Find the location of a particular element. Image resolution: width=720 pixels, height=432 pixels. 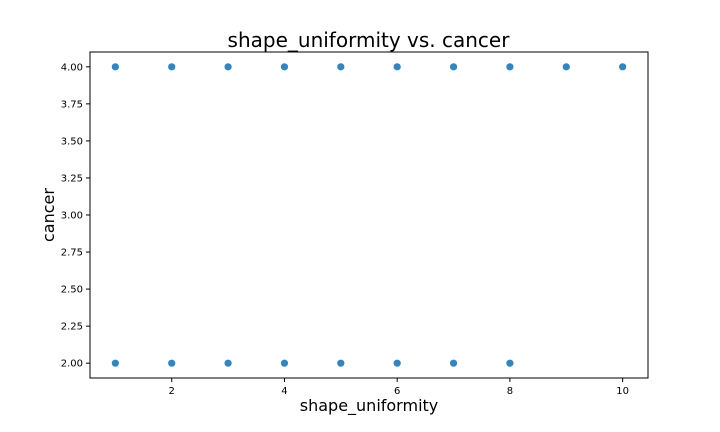

y-tick-label: 2.75 is located at coordinates (72, 253).